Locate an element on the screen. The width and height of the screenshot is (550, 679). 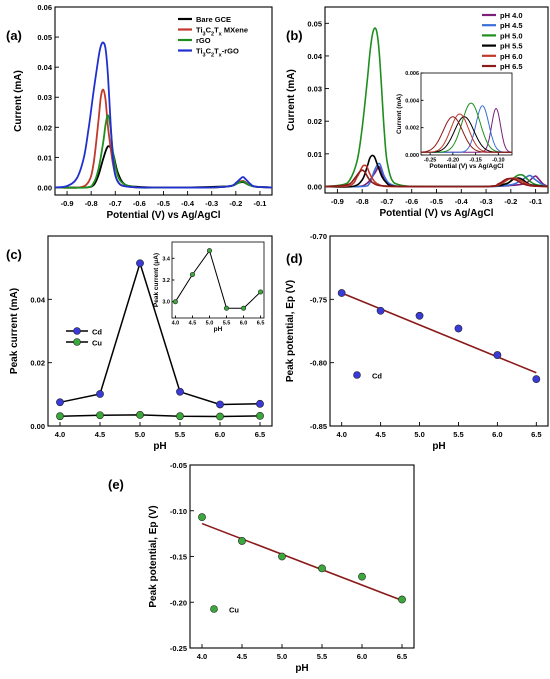
y-tick-label: 0.02 is located at coordinates (44, 127).